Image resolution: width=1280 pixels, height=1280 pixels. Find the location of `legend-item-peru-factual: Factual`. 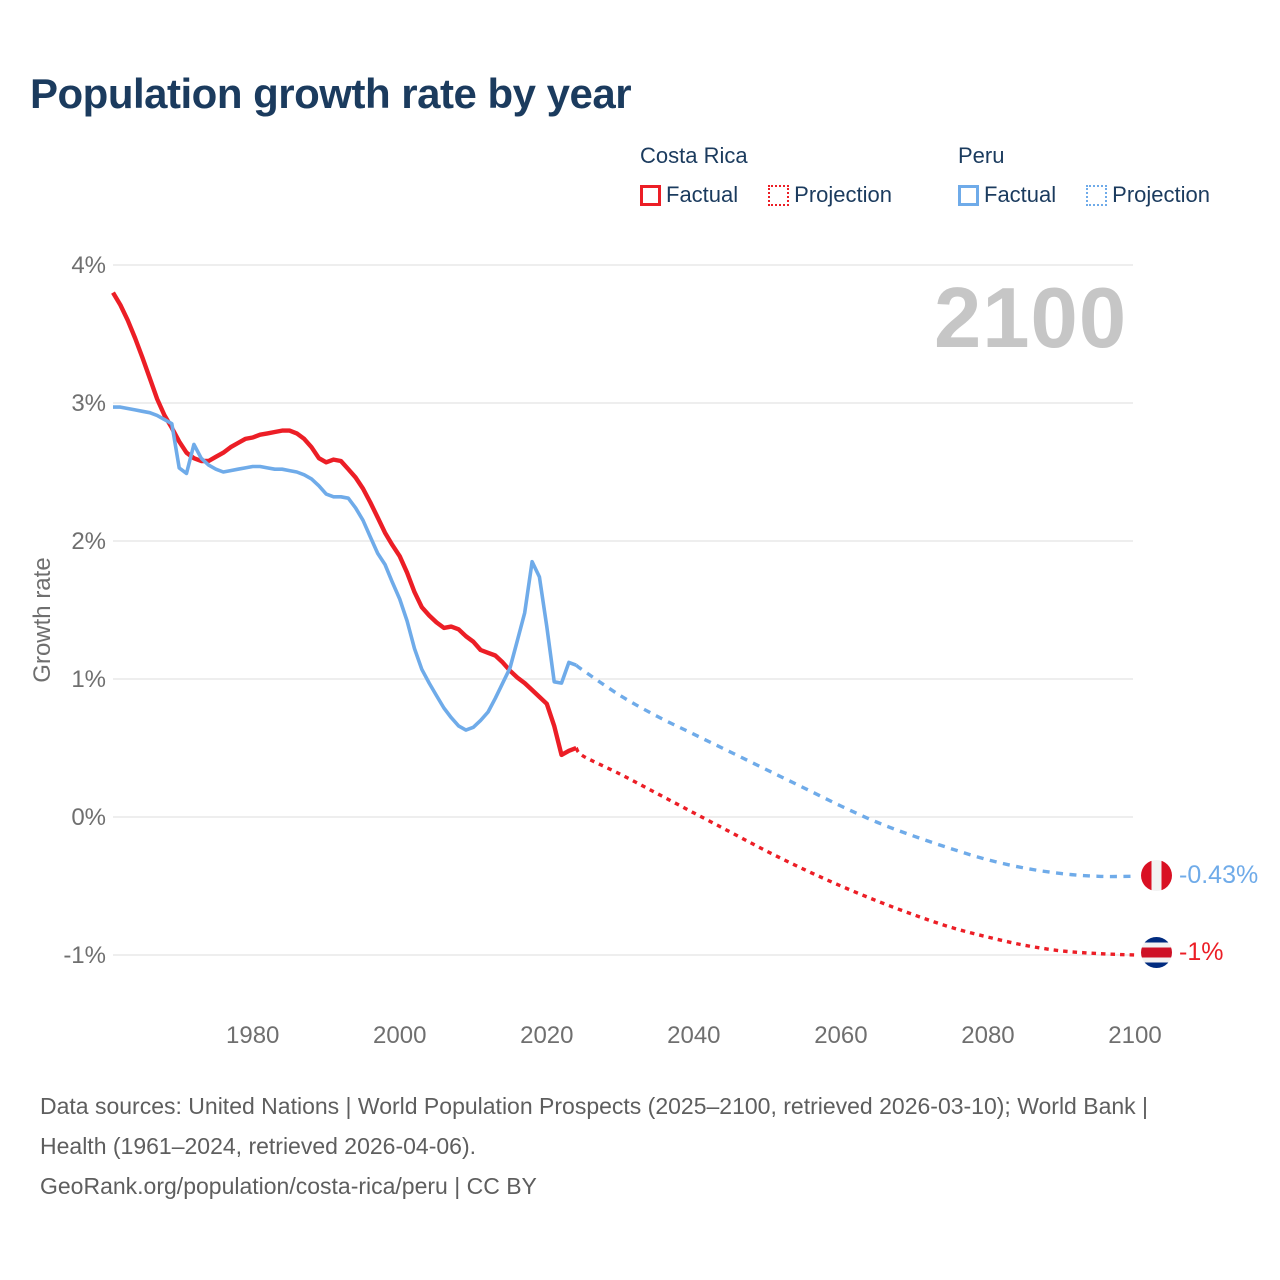

legend-item-peru-factual: Factual is located at coordinates (1007, 195).